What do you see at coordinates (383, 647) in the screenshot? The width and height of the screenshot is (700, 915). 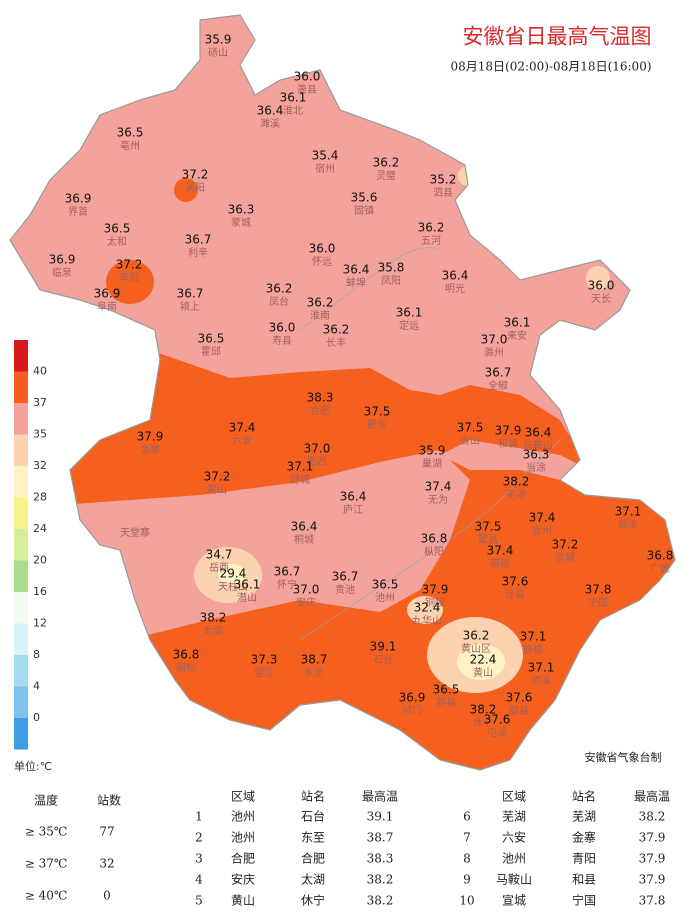 I see `station-value: 39.1` at bounding box center [383, 647].